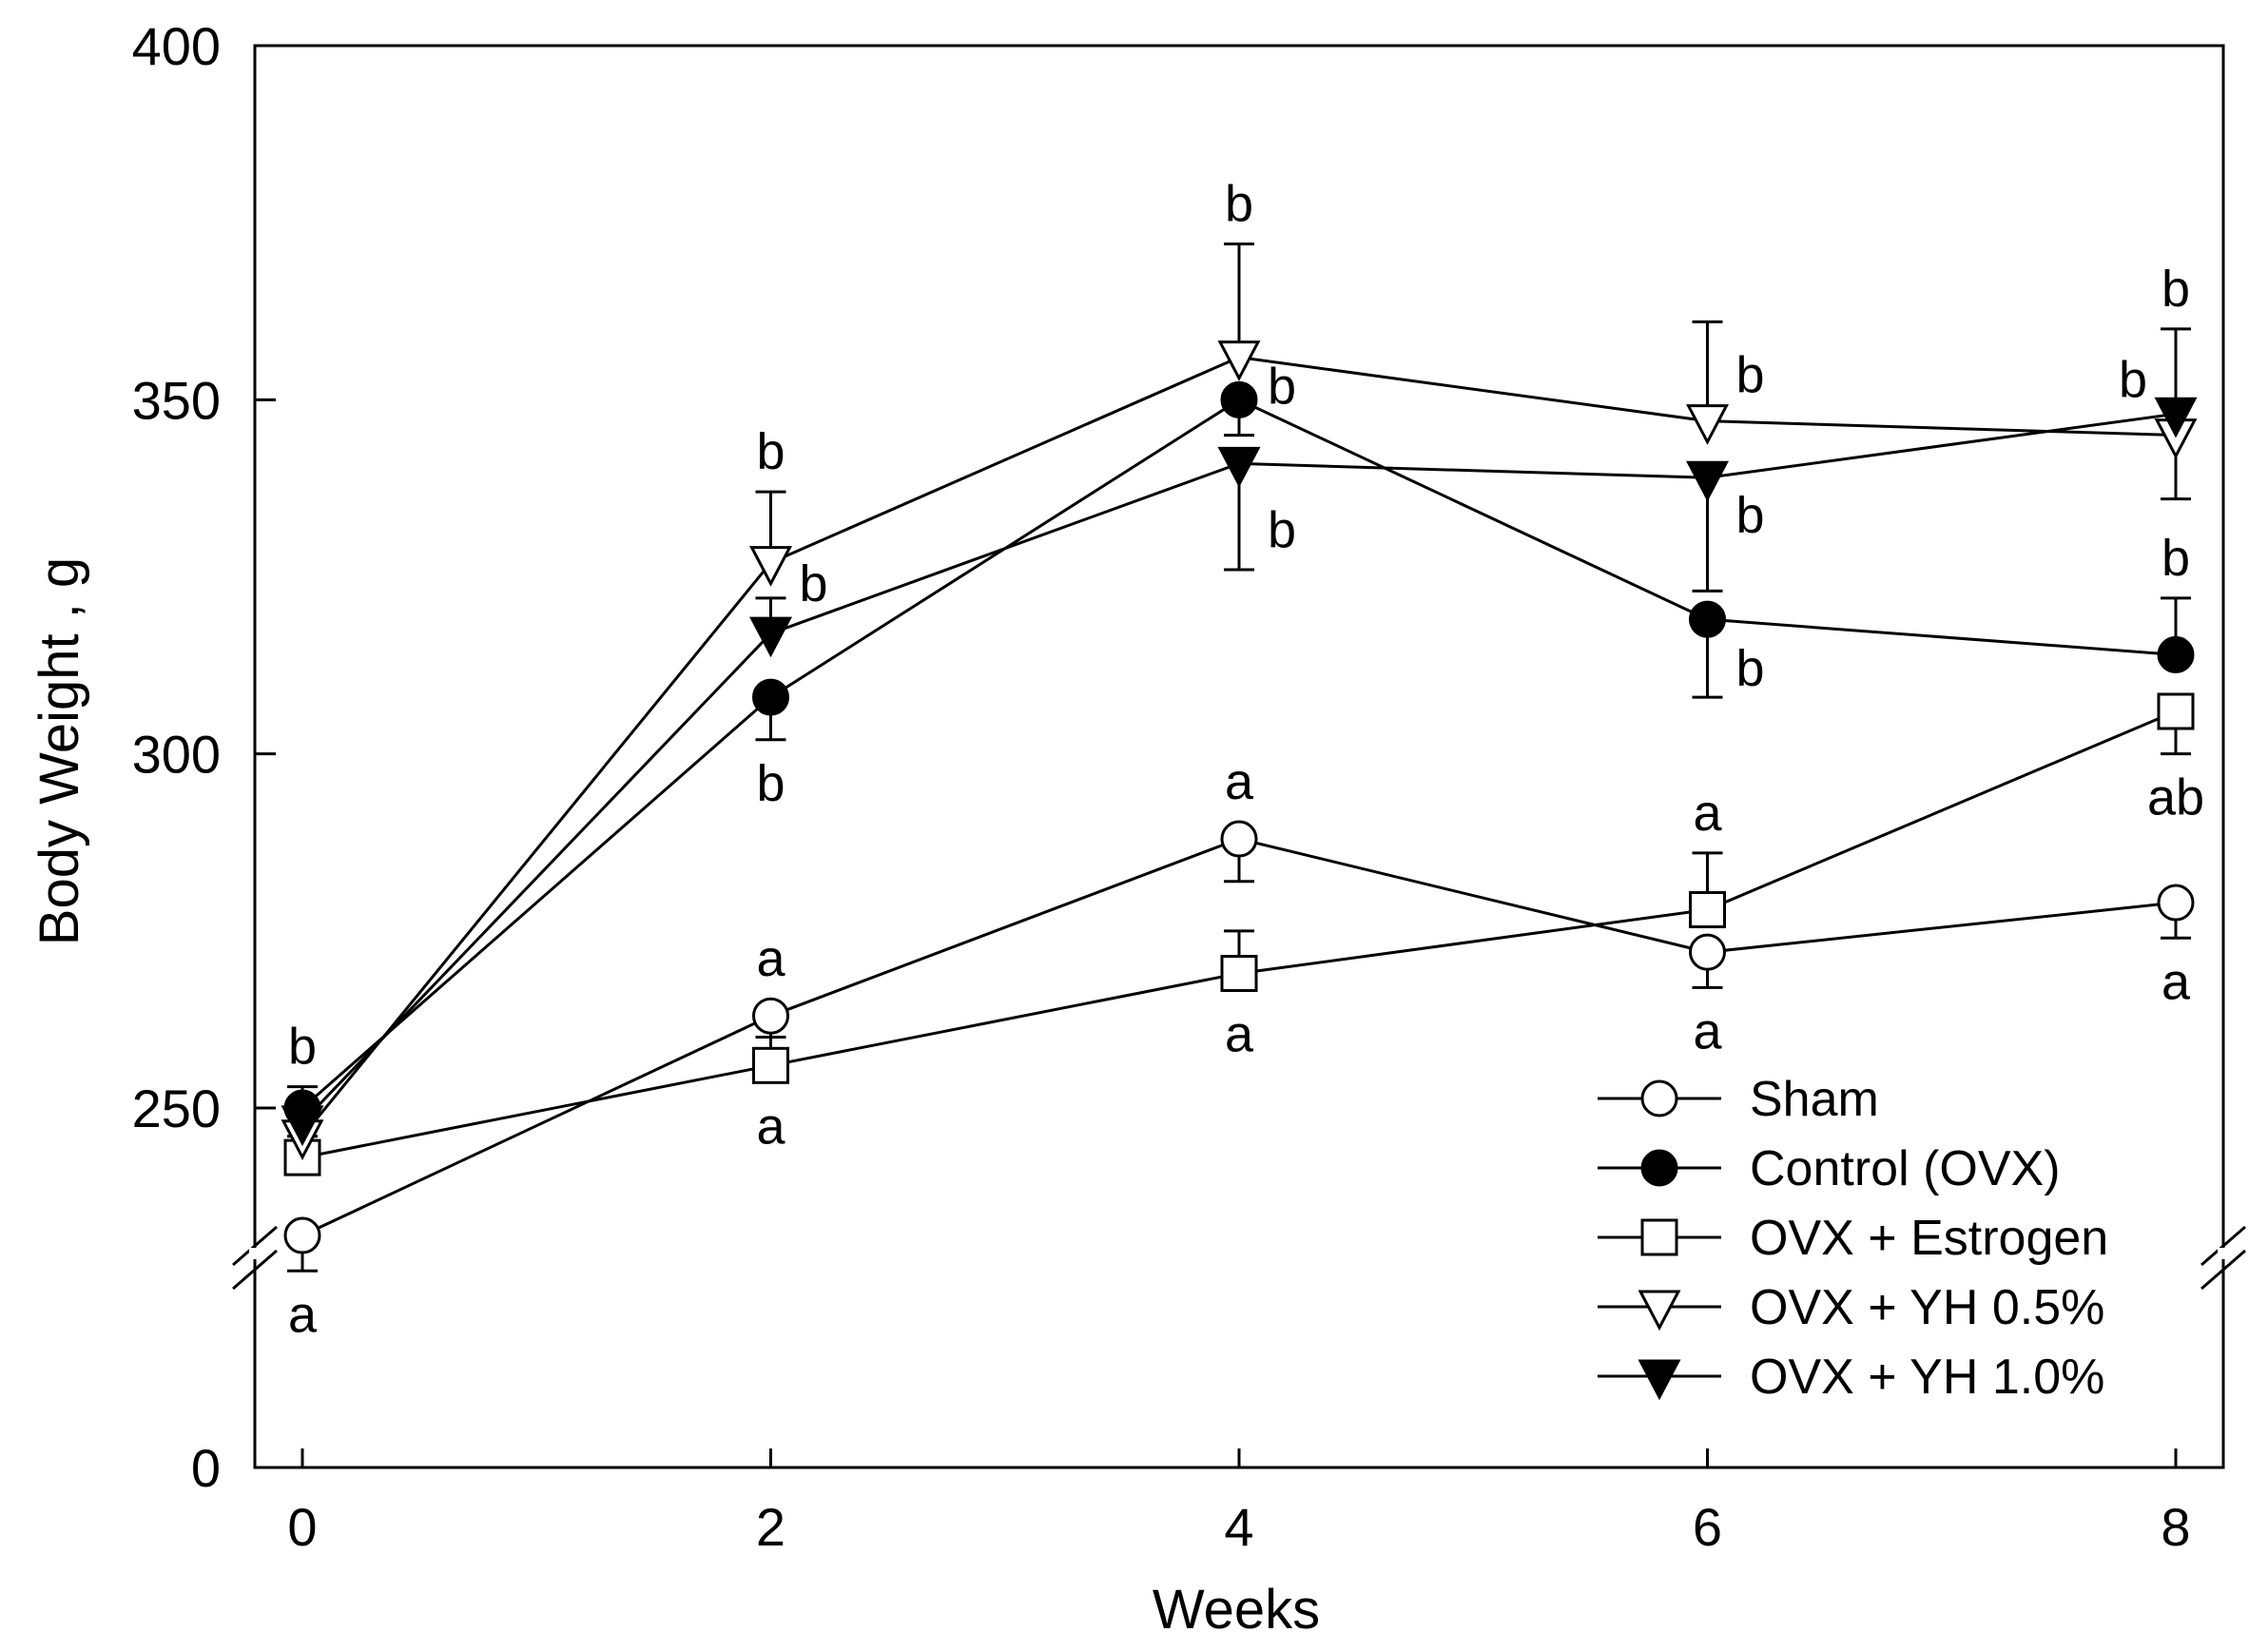 This screenshot has width=2268, height=1652. What do you see at coordinates (255, 1258) in the screenshot?
I see `y-axis-break-left` at bounding box center [255, 1258].